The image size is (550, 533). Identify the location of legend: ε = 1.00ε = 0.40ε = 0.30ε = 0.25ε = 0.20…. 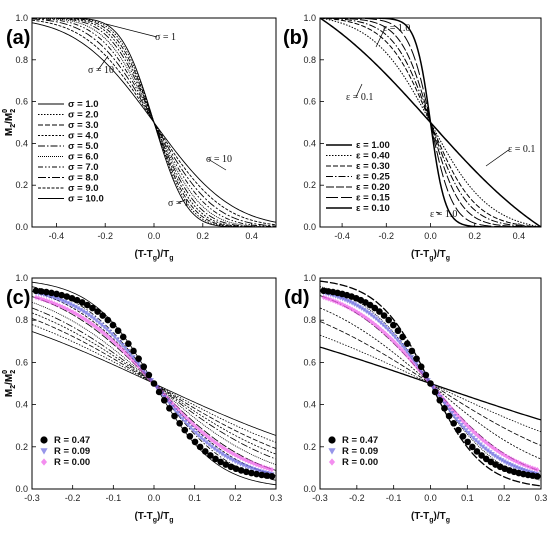
(358, 177).